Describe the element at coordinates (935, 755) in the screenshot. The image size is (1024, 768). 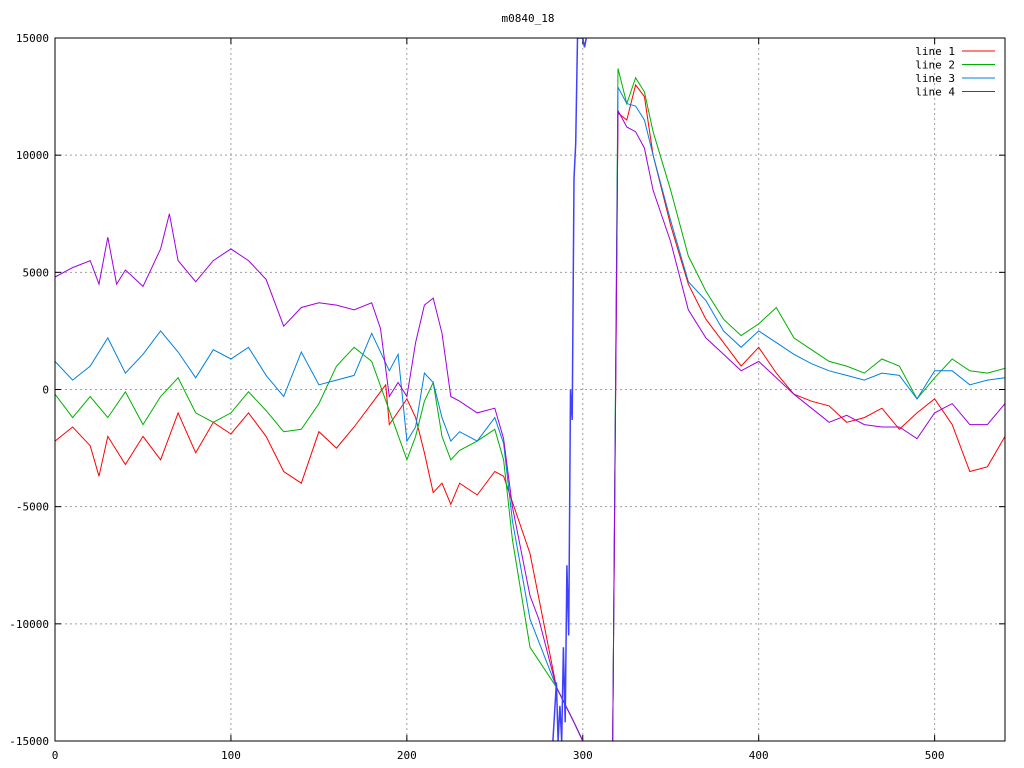
I see `x-tick-label: 500` at that location.